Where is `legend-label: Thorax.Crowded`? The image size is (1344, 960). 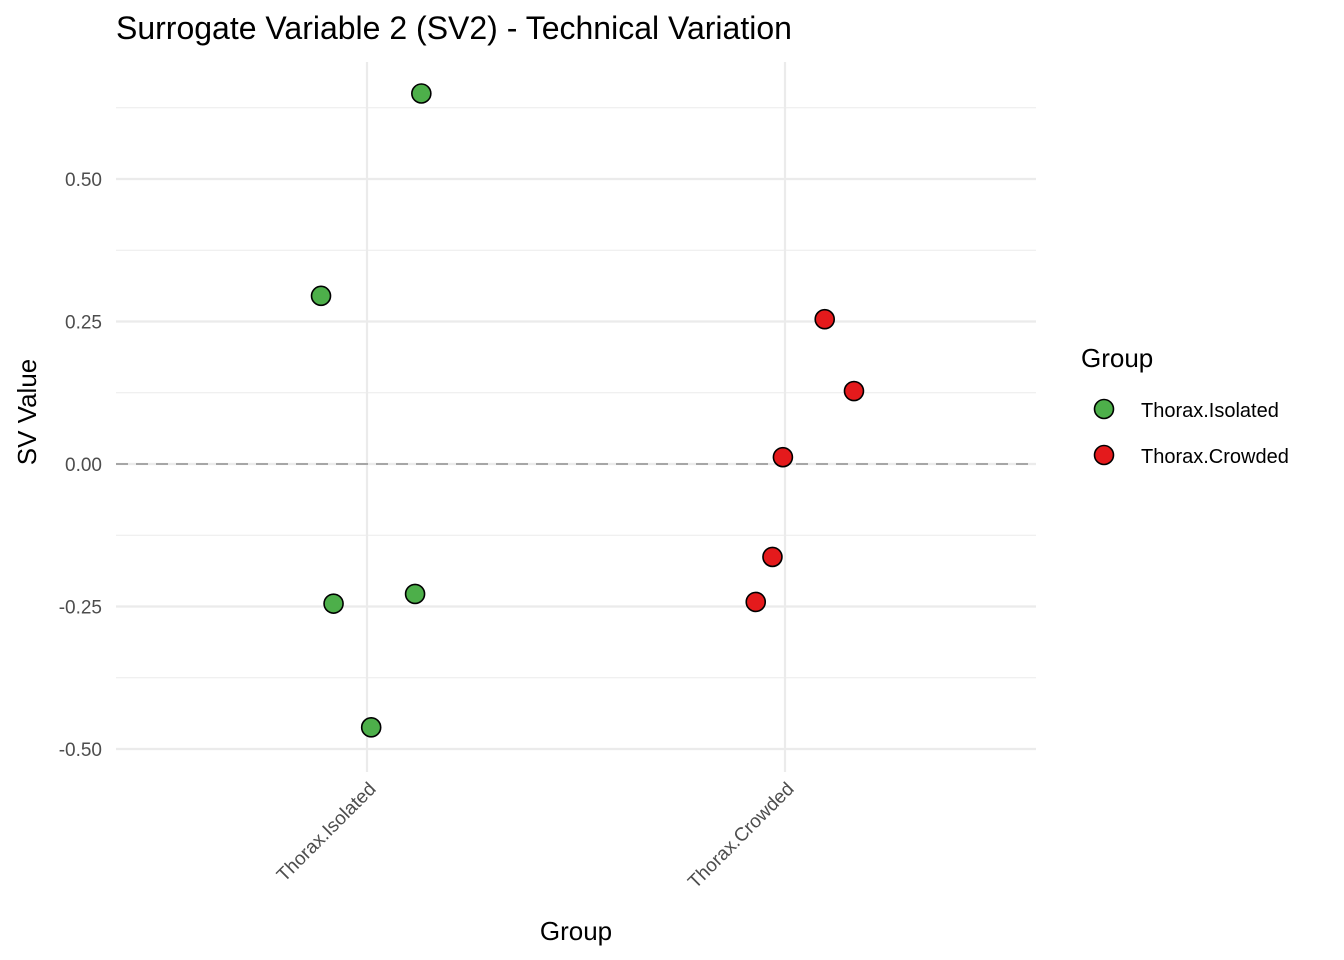 legend-label: Thorax.Crowded is located at coordinates (1215, 457).